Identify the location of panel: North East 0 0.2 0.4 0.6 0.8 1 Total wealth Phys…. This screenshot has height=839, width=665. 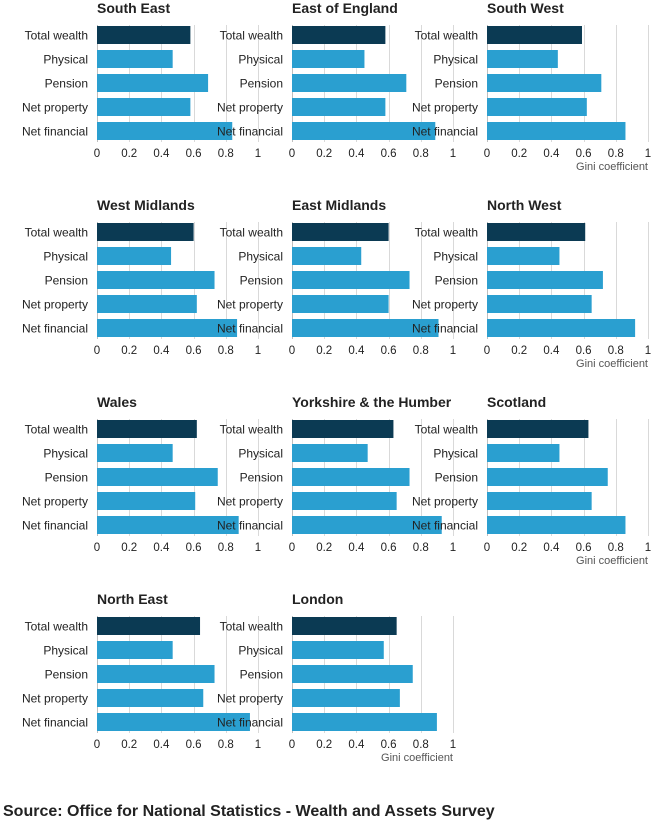
(141, 671).